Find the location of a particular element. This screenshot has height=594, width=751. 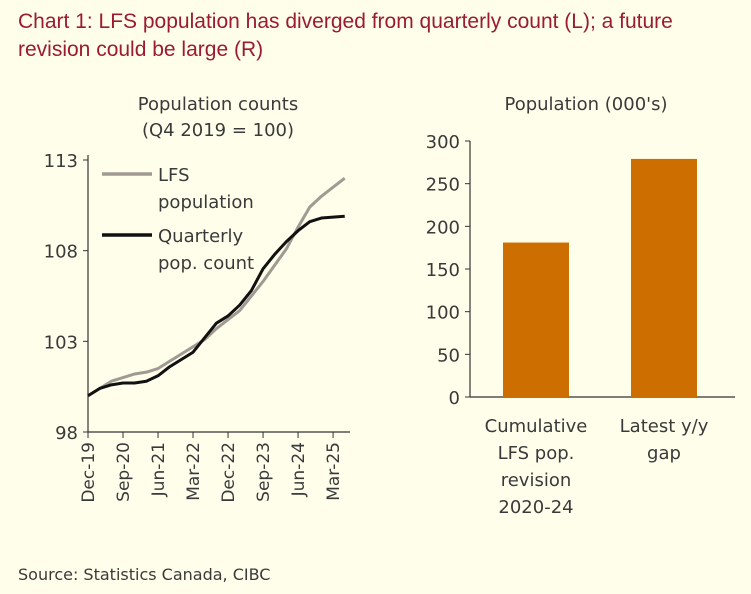

bar-category-label: Latest y/y is located at coordinates (664, 426).